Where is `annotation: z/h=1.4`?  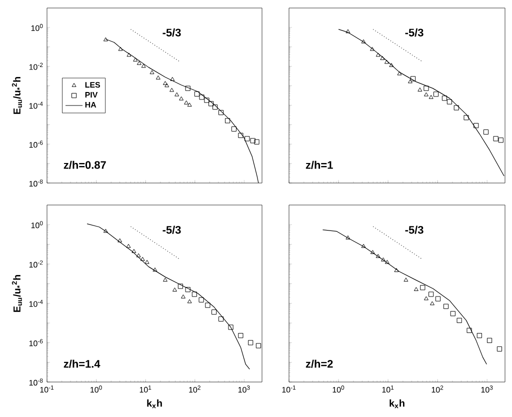
annotation: z/h=1.4 is located at coordinates (82, 364).